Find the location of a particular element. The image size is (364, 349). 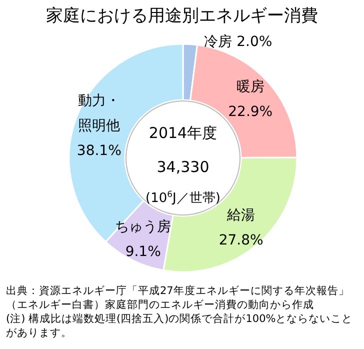

slice-label: 暖房 is located at coordinates (250, 86).